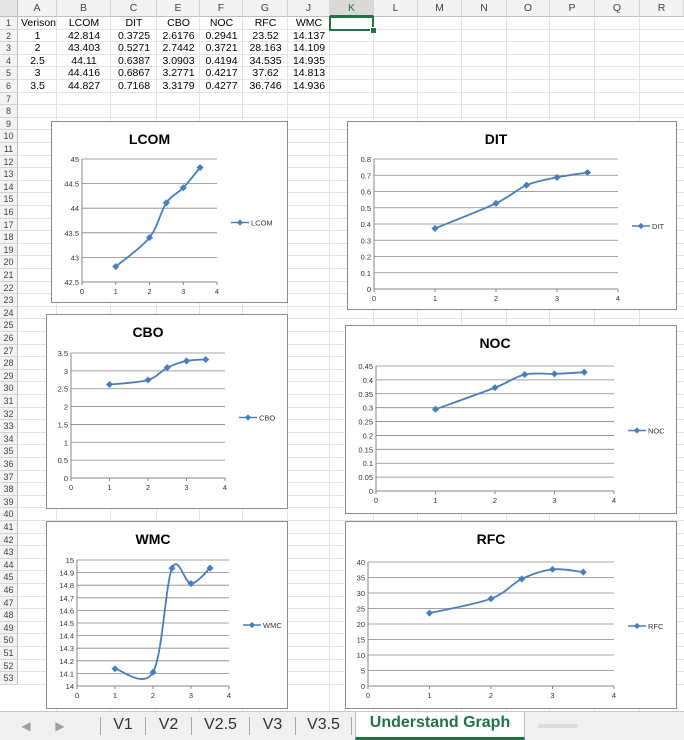  What do you see at coordinates (9, 502) in the screenshot?
I see `row-header-39: 39` at bounding box center [9, 502].